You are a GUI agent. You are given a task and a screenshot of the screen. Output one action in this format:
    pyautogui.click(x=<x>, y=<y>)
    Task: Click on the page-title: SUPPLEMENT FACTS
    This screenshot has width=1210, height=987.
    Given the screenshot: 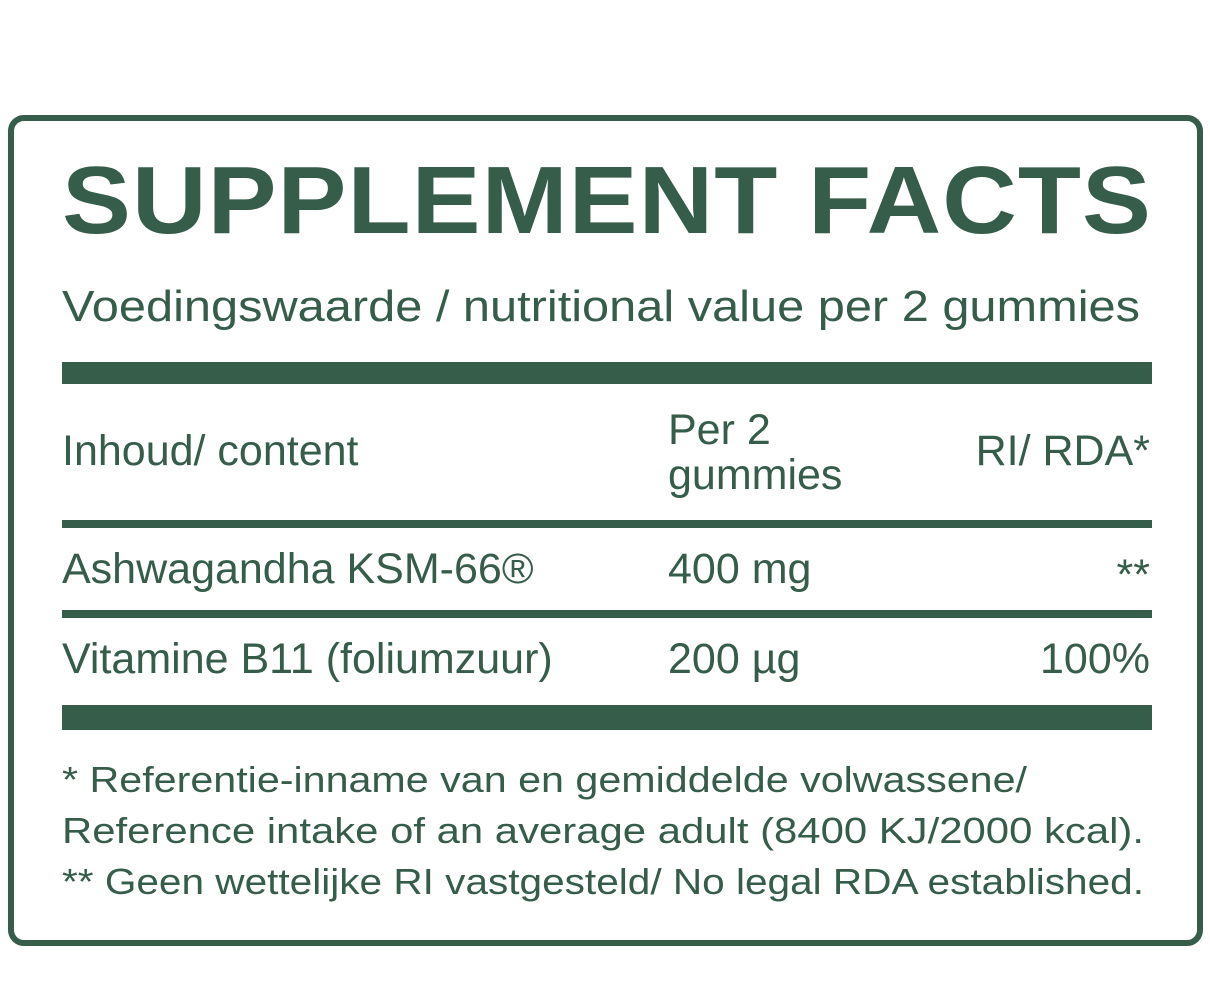 What is the action you would take?
    pyautogui.click(x=606, y=201)
    